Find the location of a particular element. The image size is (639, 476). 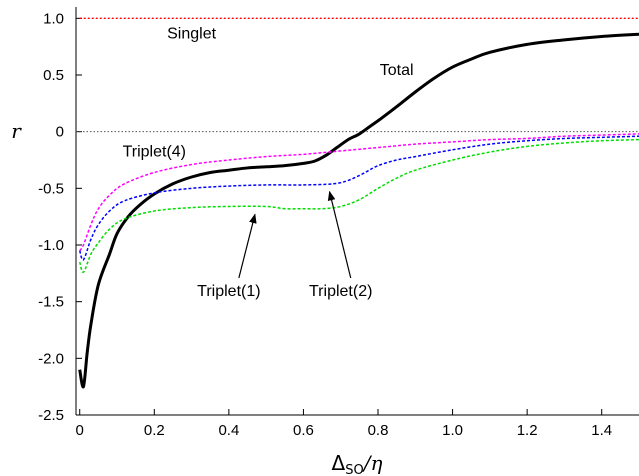

y-tick-label: 1.0 is located at coordinates (53, 18).